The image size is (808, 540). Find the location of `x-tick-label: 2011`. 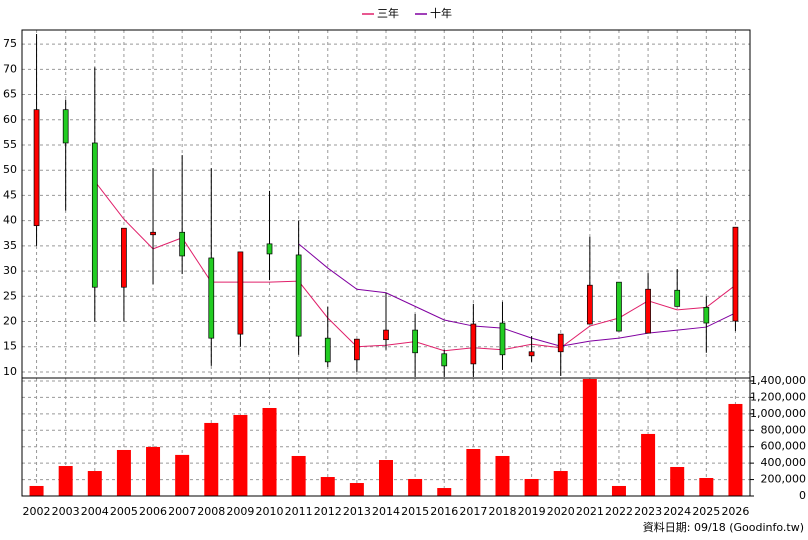

x-tick-label: 2011 is located at coordinates (299, 511).